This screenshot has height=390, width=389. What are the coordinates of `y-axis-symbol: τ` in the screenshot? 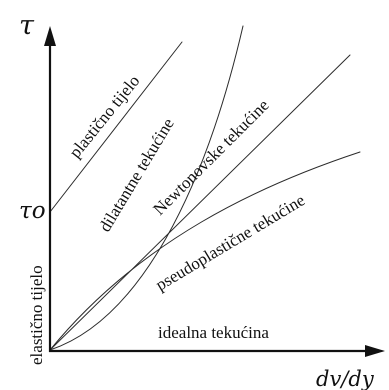 It's located at (27, 25).